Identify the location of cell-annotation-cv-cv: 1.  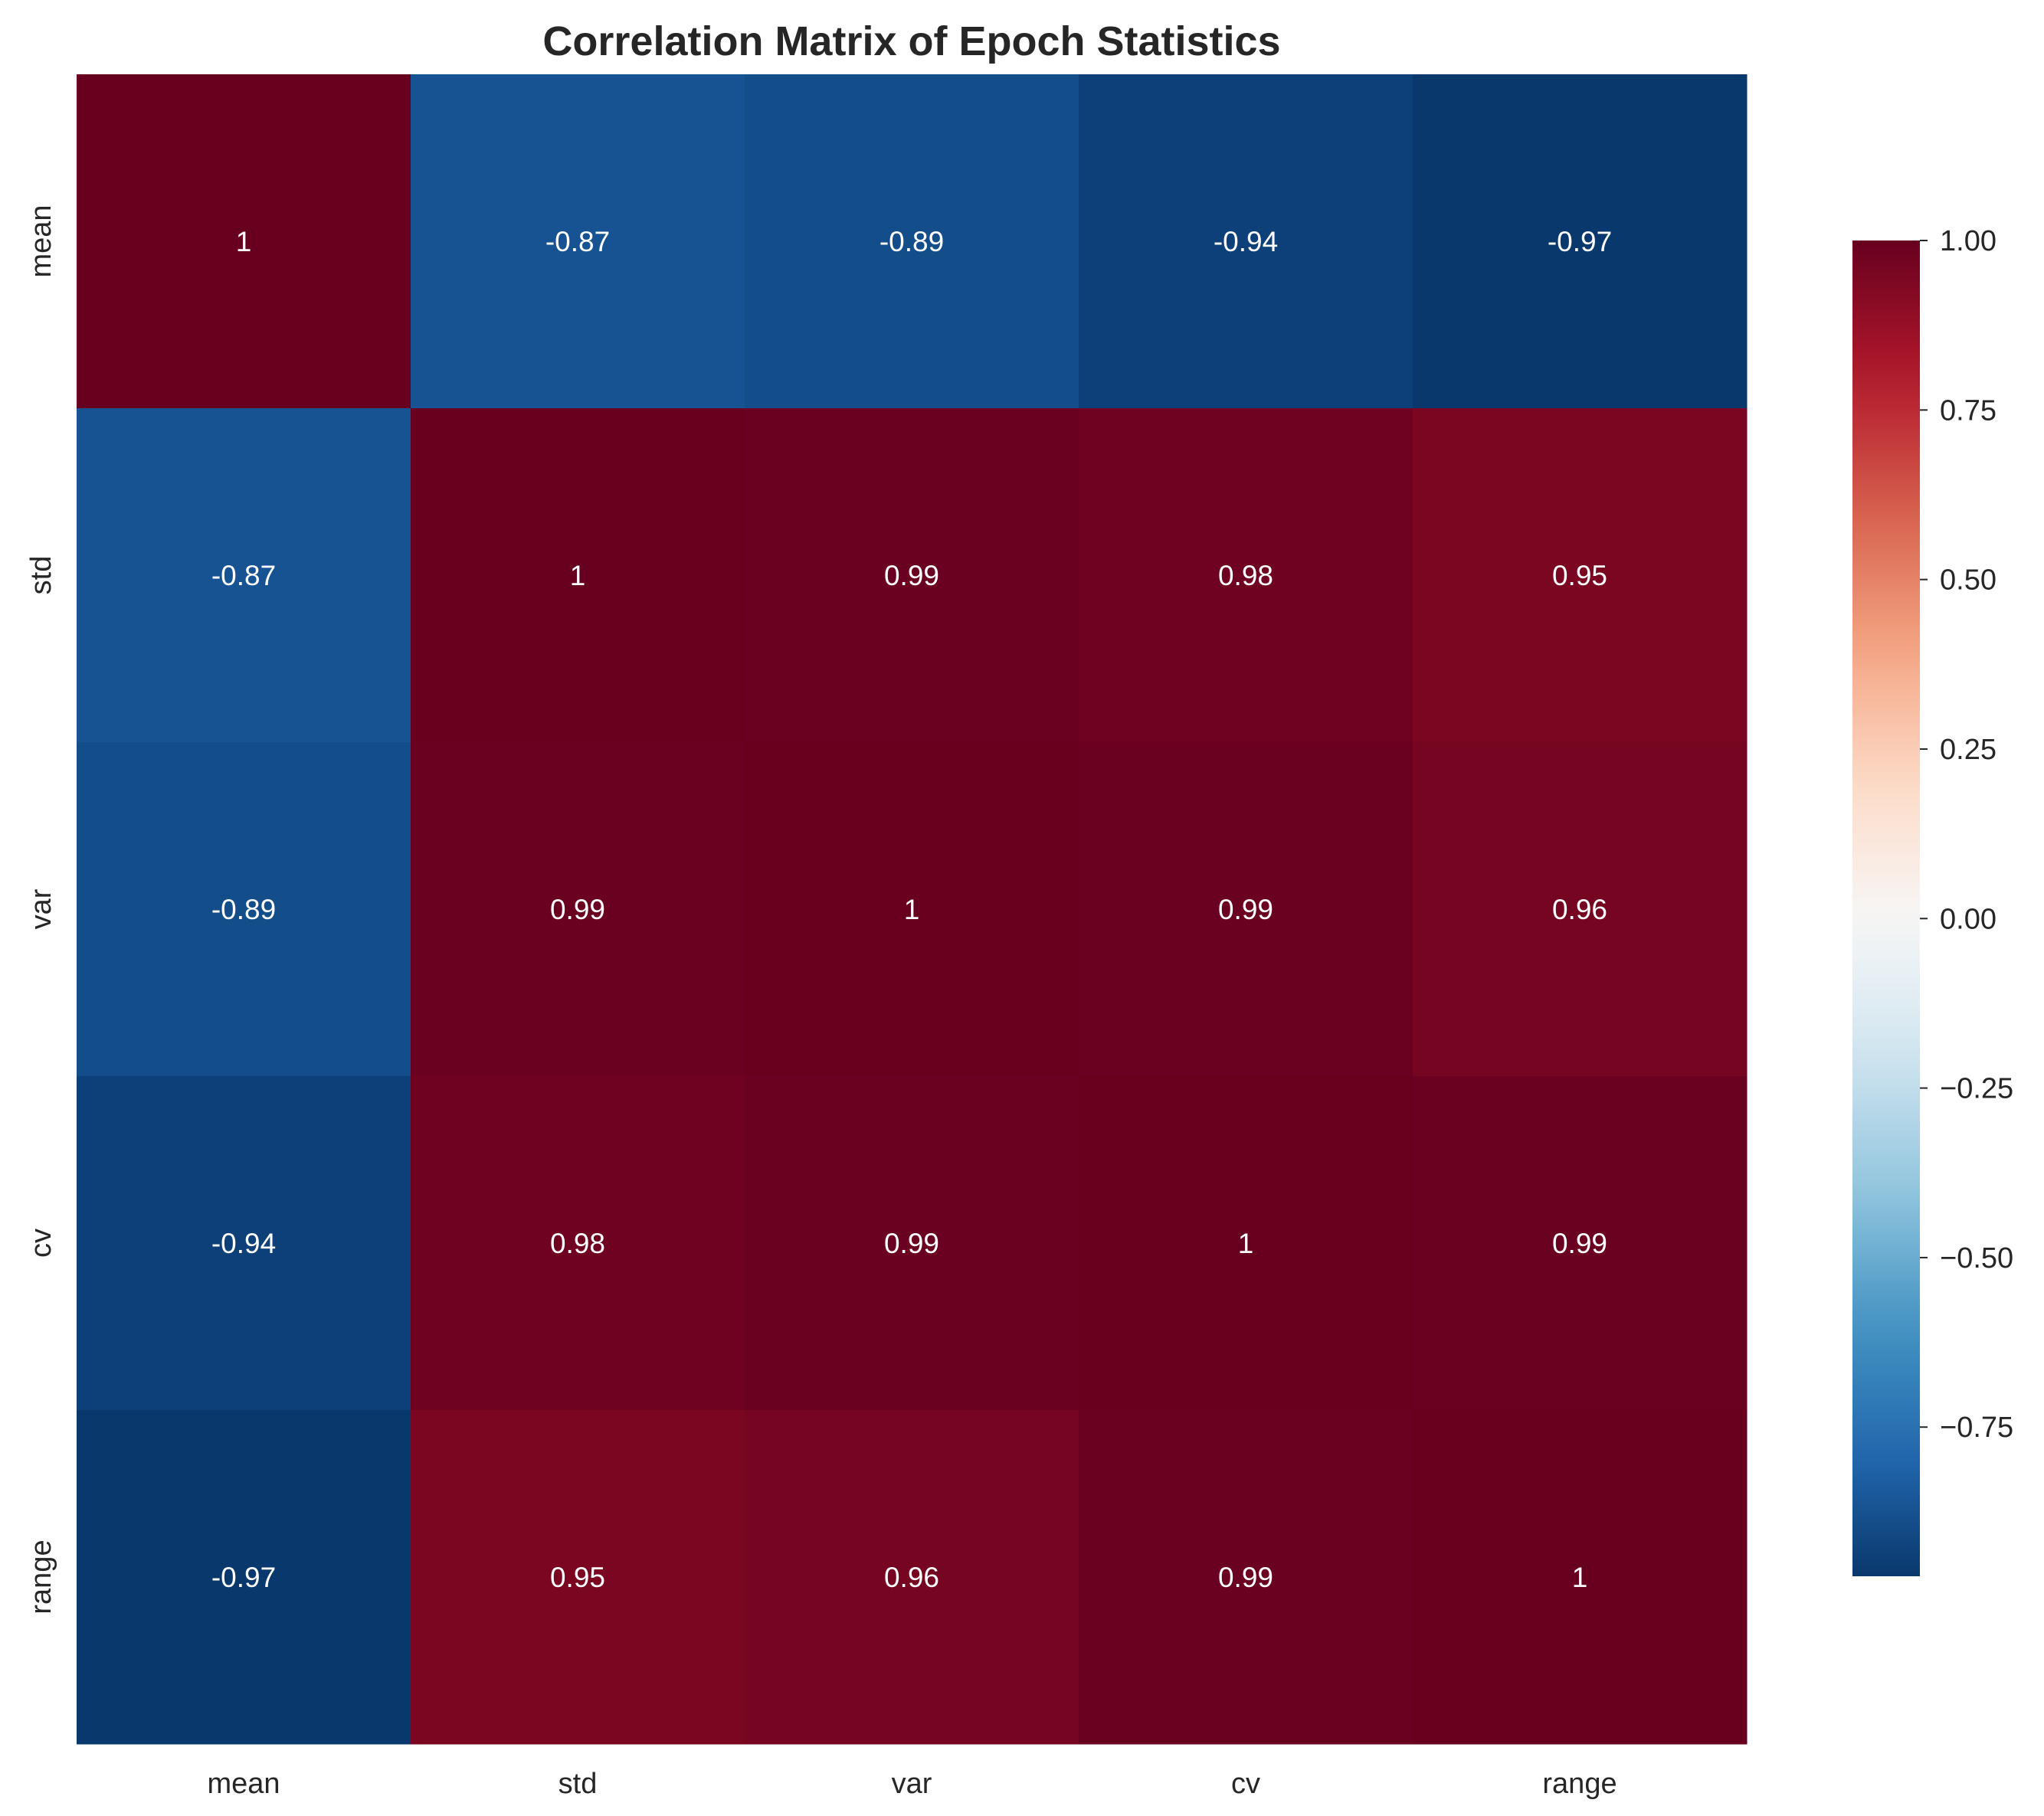
(1246, 1243).